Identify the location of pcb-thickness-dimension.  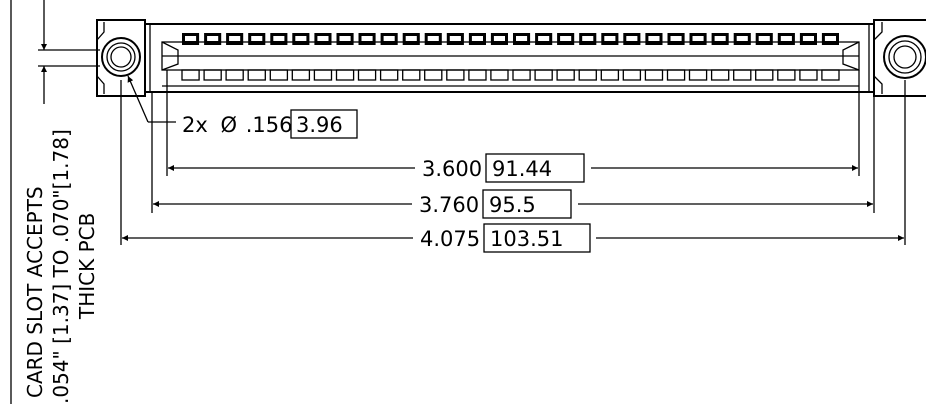
(69, 52).